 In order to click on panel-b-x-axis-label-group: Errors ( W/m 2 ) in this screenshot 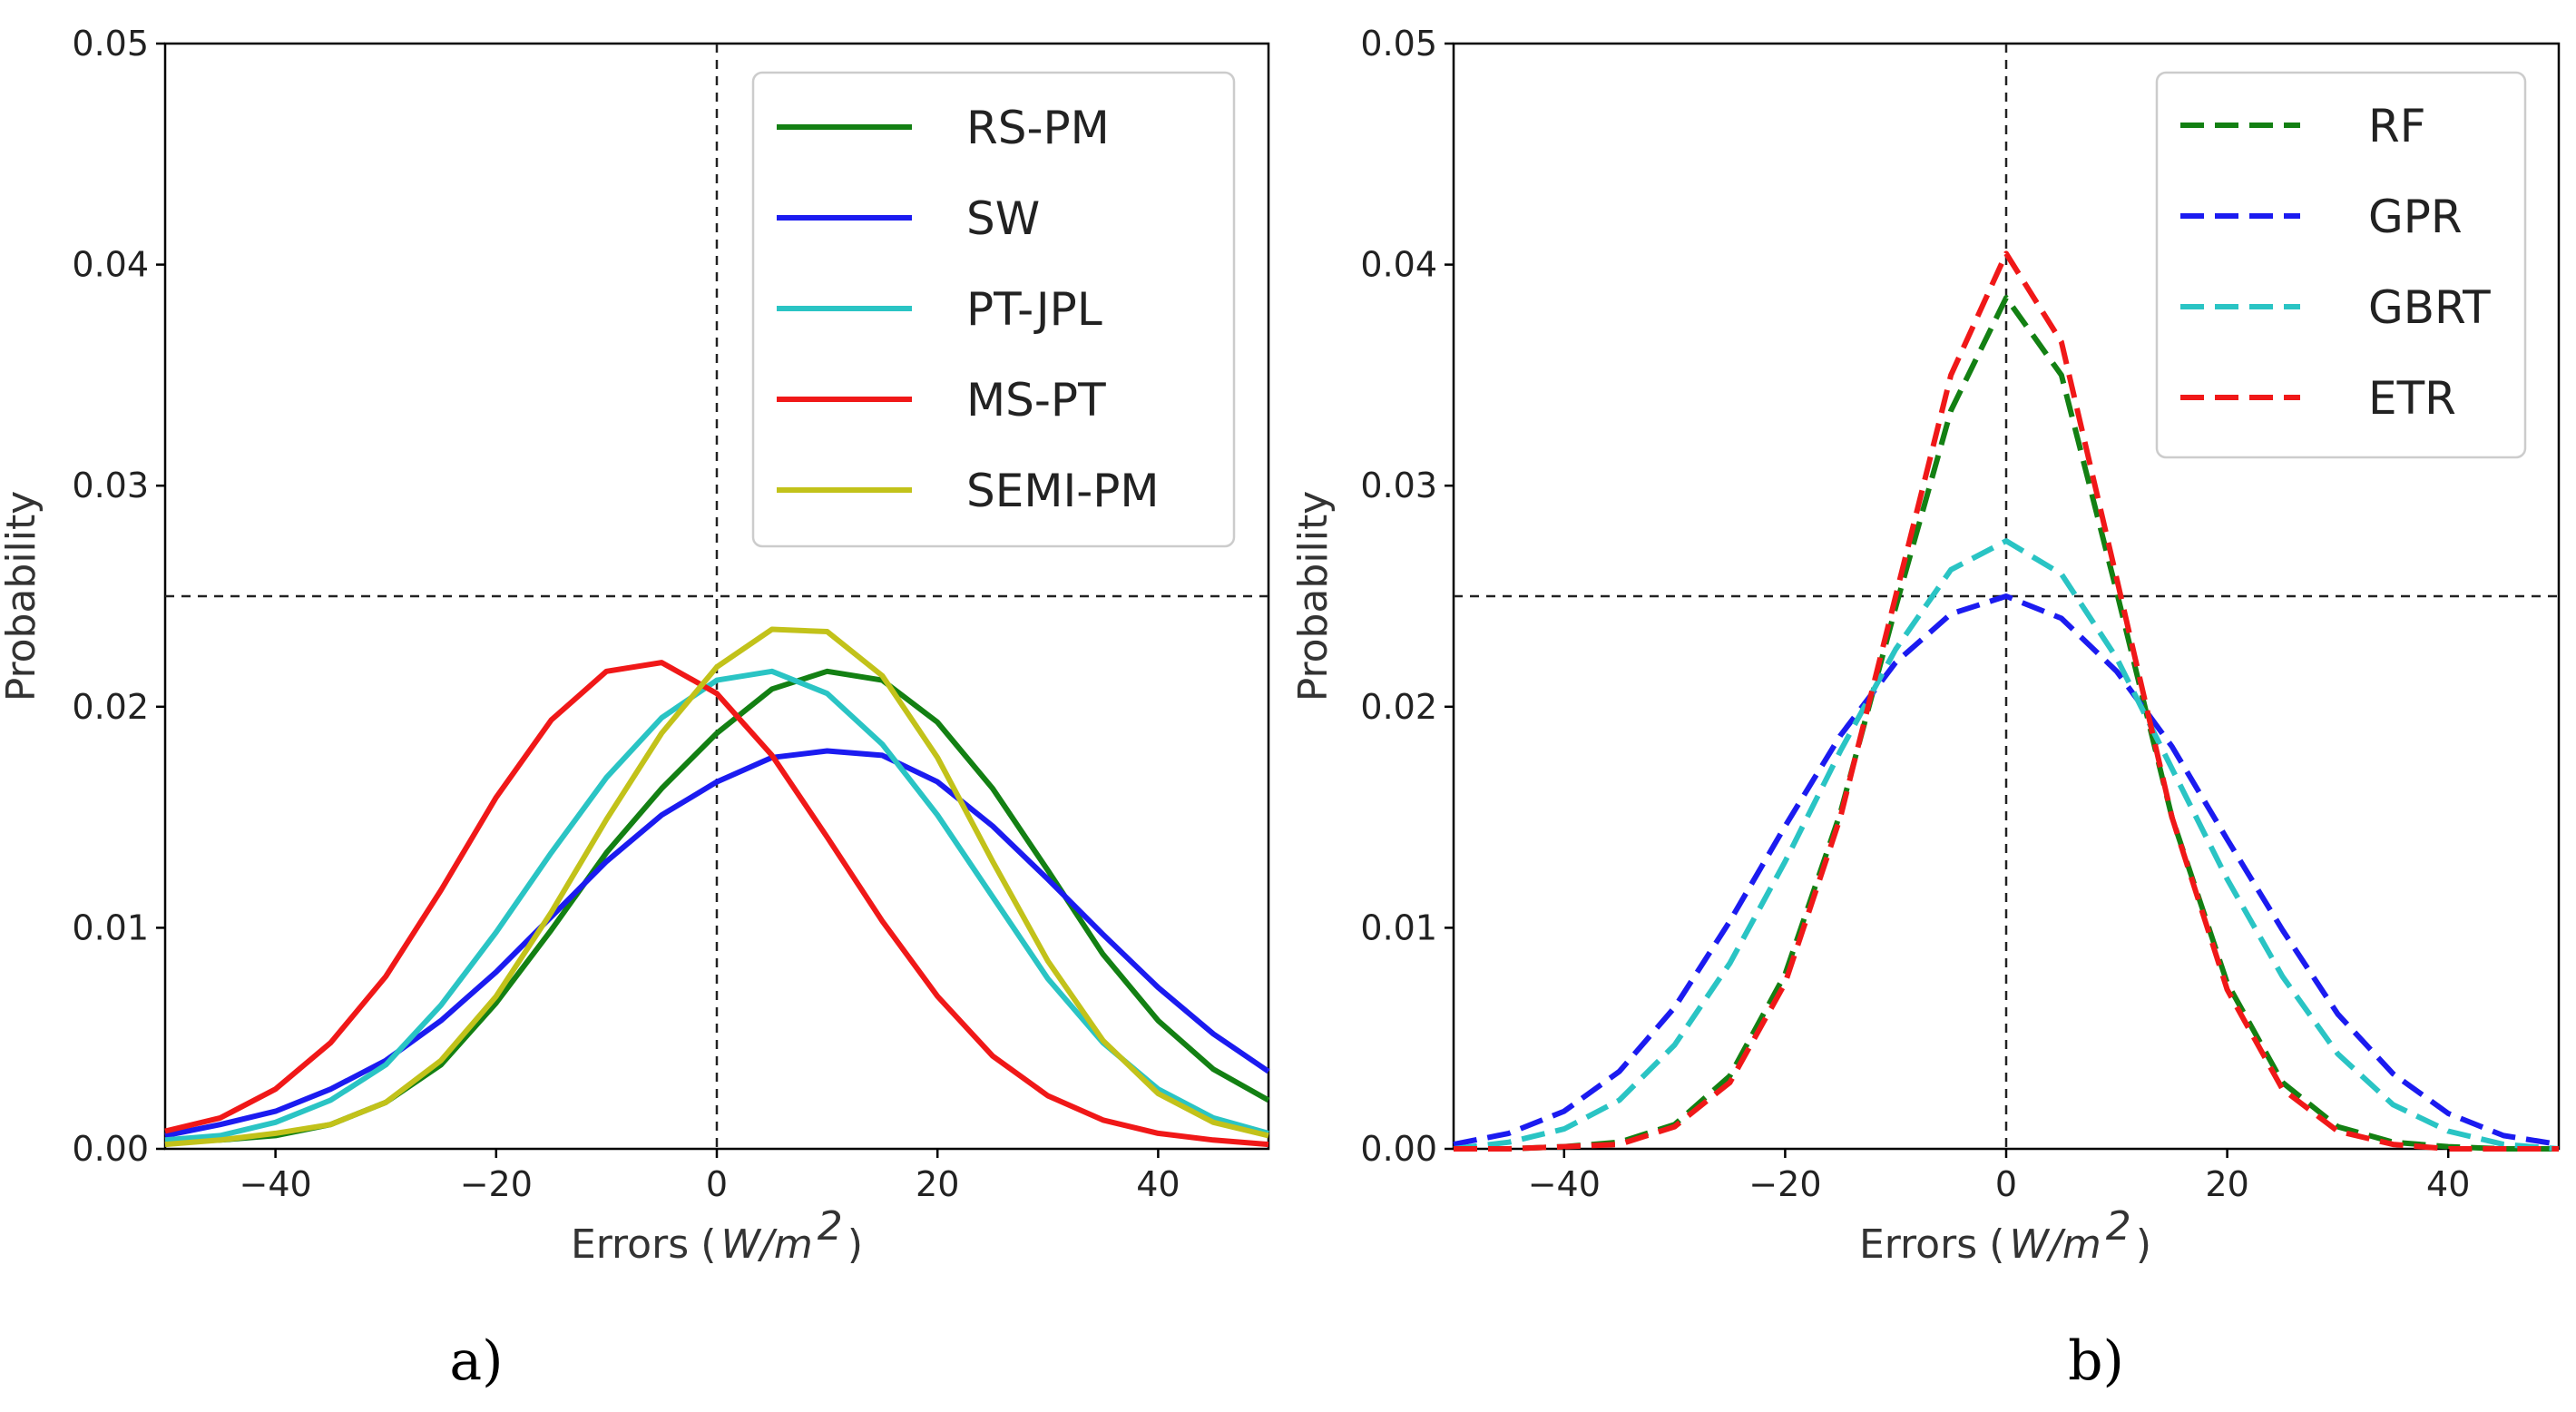, I will do `click(2005, 1235)`.